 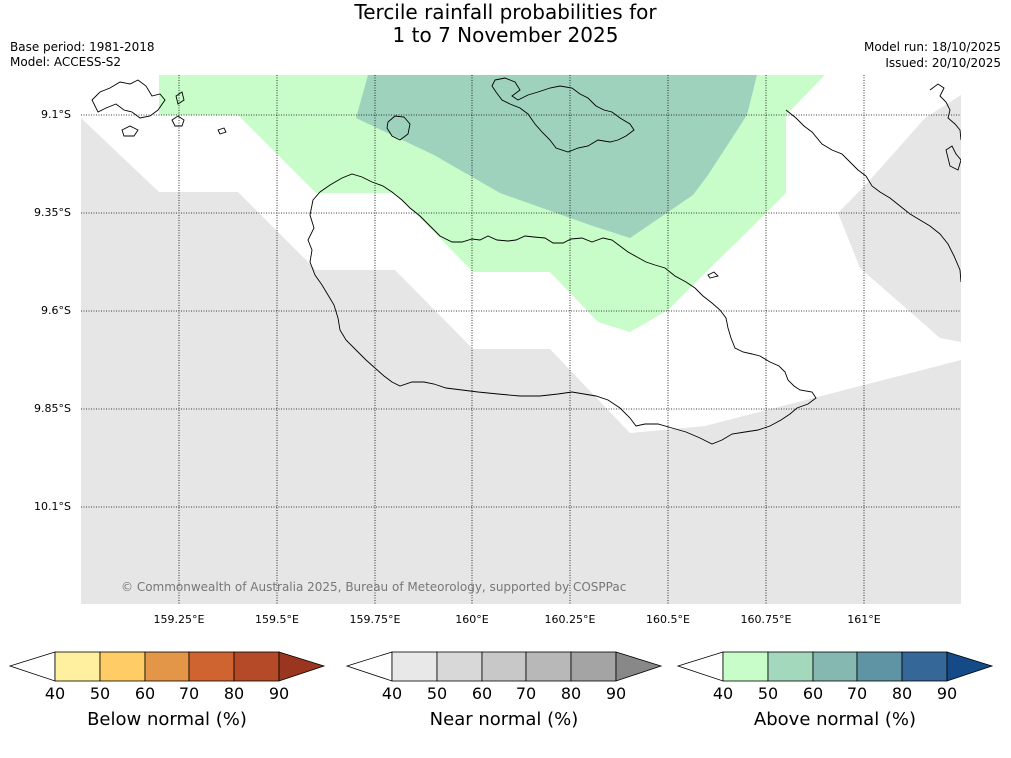 What do you see at coordinates (437, 693) in the screenshot?
I see `cb-near-tick: 50` at bounding box center [437, 693].